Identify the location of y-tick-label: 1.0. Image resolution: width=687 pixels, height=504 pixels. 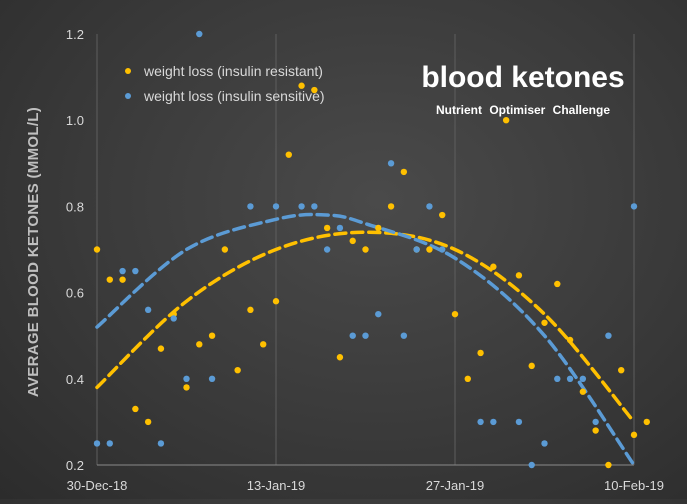
(75, 120).